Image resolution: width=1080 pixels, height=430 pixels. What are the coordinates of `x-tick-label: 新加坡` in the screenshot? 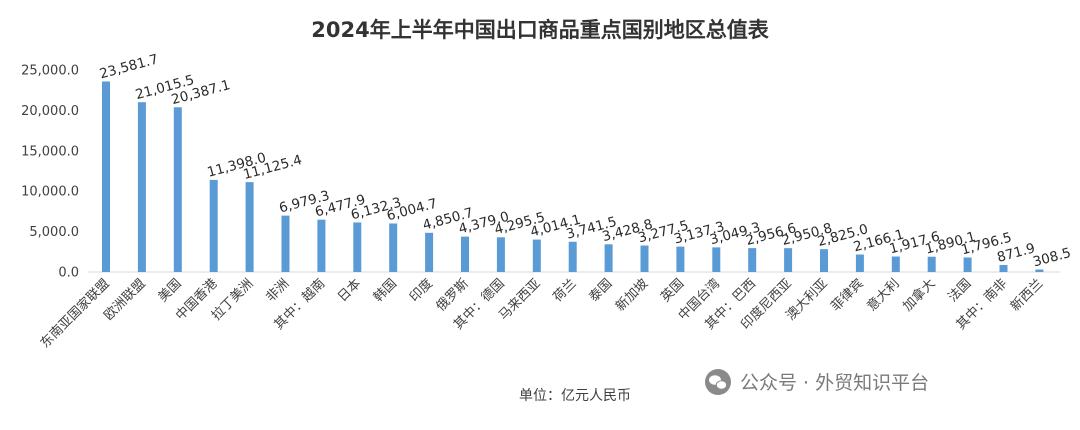 It's located at (631, 295).